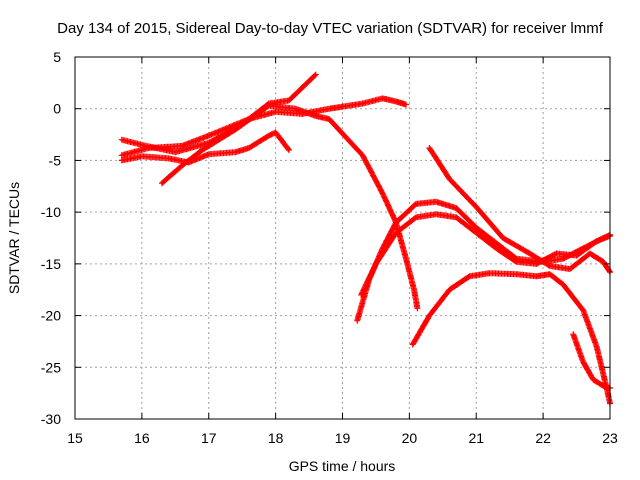 The height and width of the screenshot is (480, 640). I want to click on x-tick-label: 16, so click(142, 438).